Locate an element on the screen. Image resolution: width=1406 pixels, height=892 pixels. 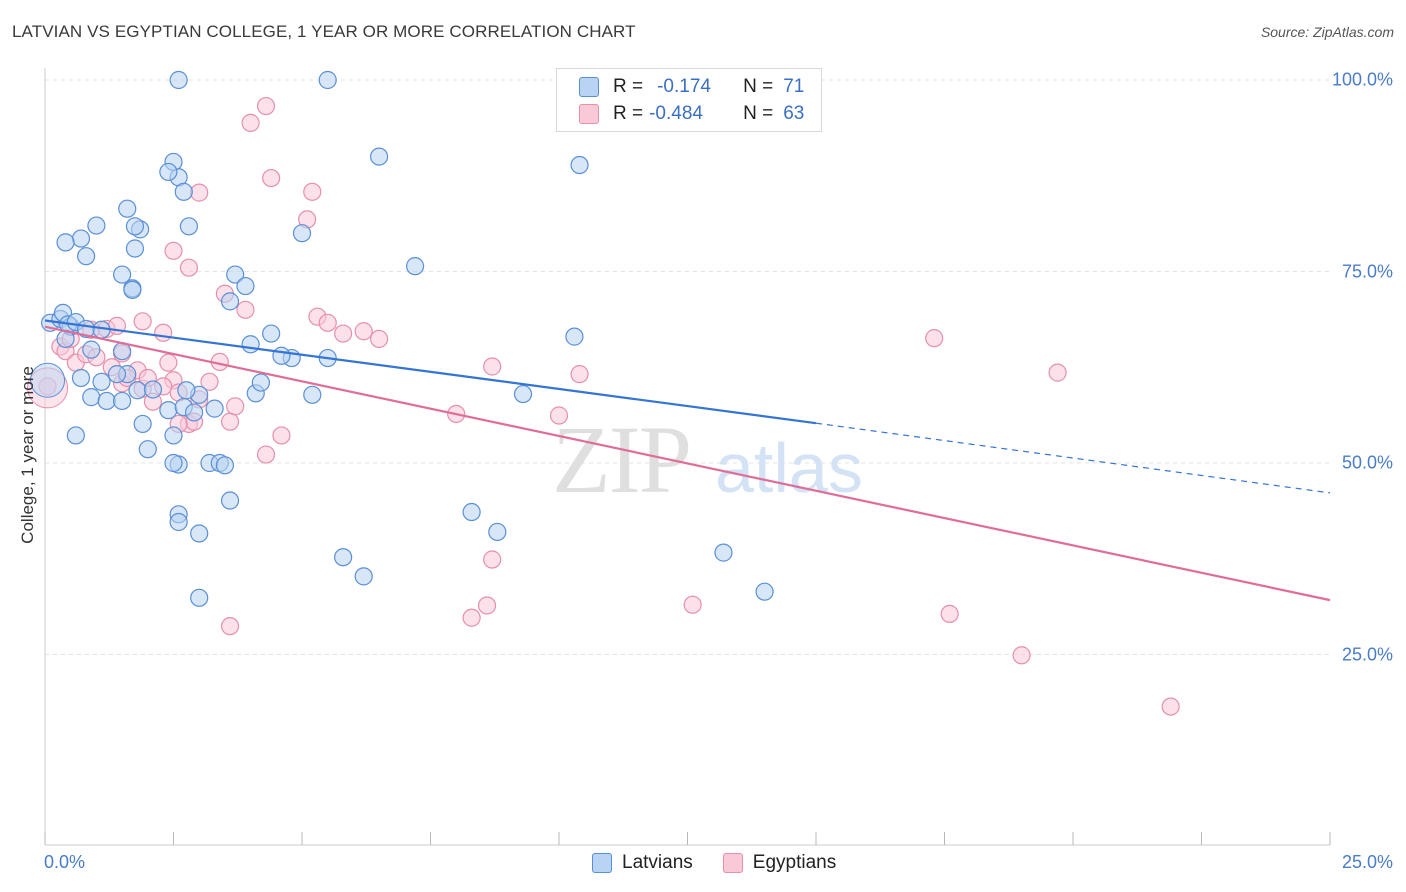
y-tick-label: 100.0% is located at coordinates (1362, 79).